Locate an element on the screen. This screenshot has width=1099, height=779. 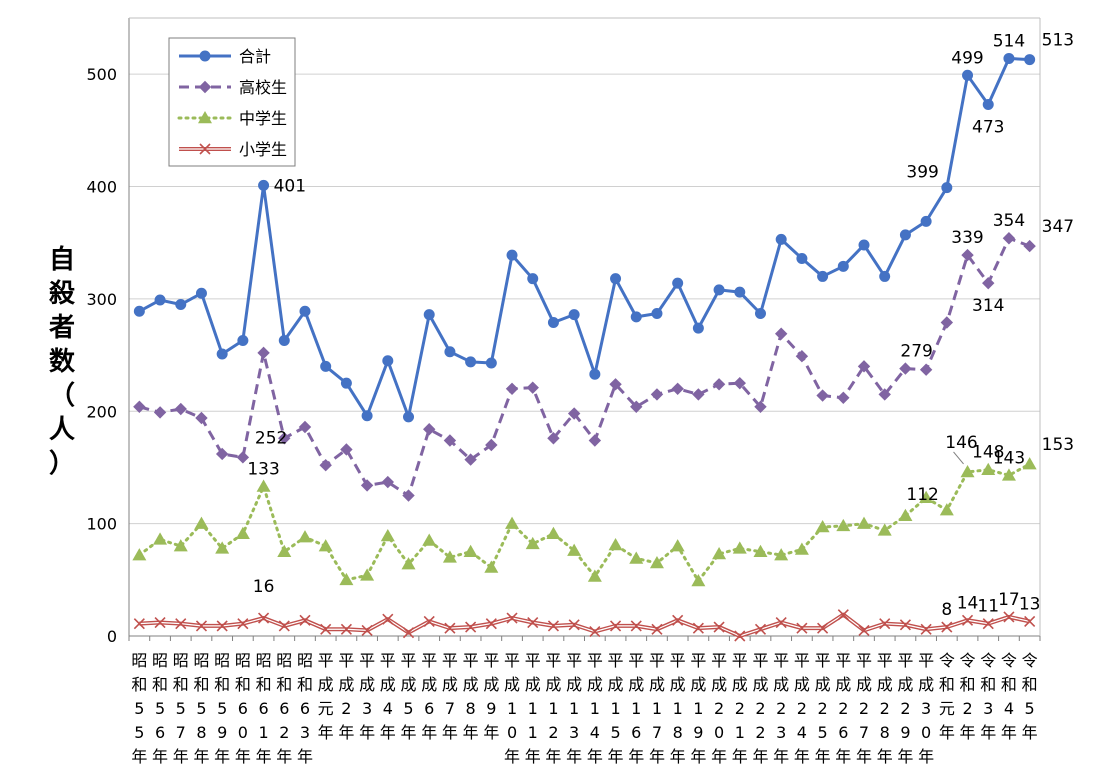
legend-marker-elem is located at coordinates (205, 149).